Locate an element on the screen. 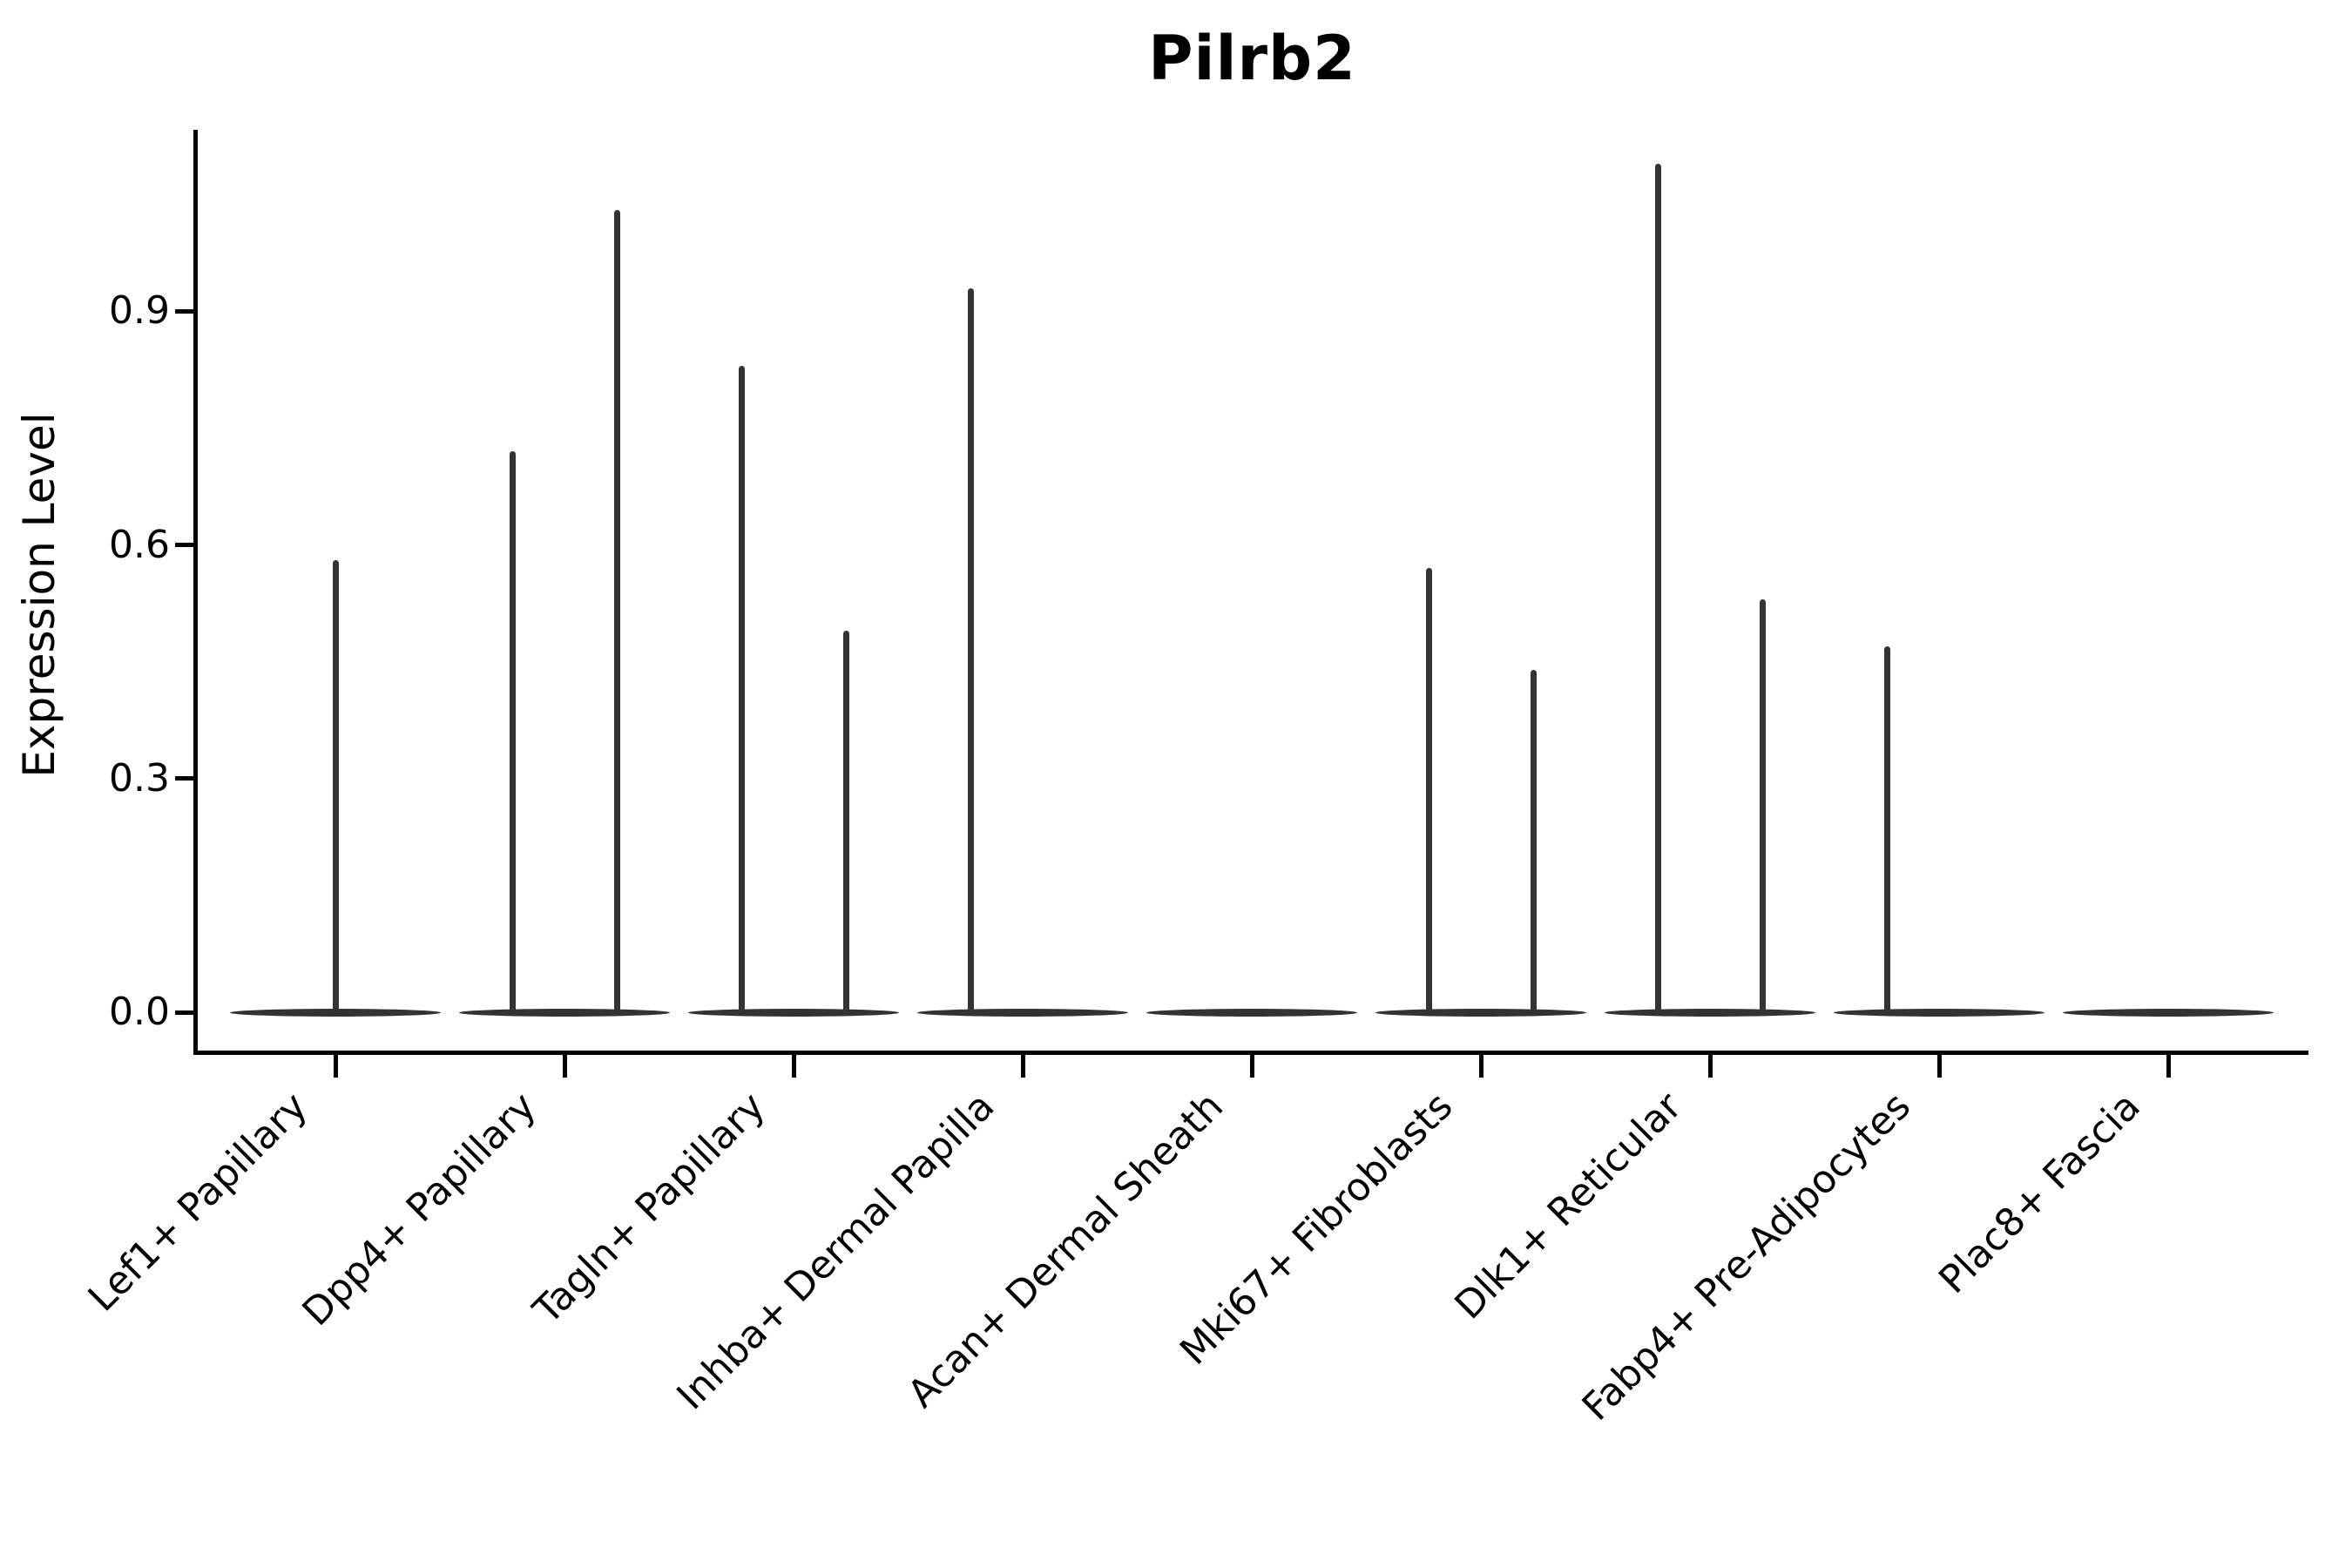 This screenshot has width=2352, height=1568. y-tick-label: 0.9 is located at coordinates (139, 311).